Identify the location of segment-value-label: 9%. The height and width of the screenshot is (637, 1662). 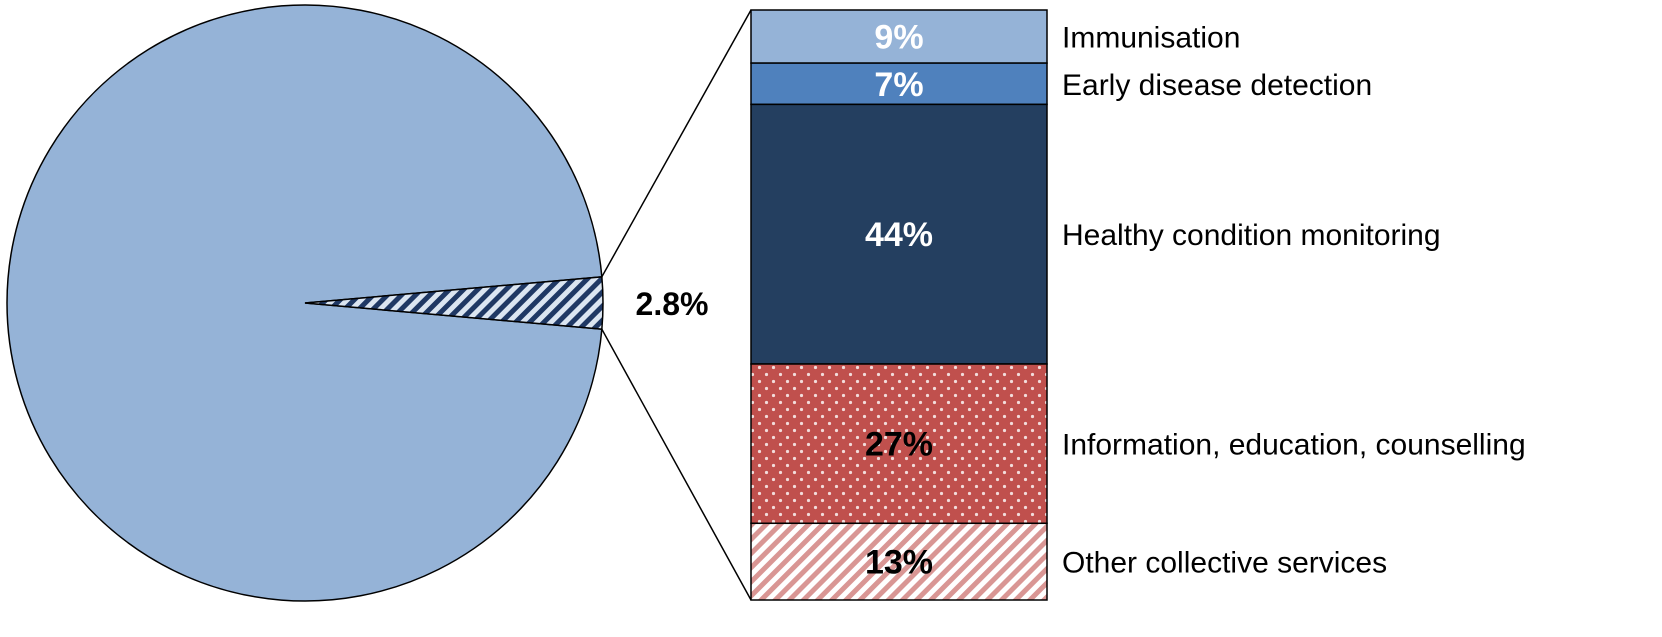
(898, 38).